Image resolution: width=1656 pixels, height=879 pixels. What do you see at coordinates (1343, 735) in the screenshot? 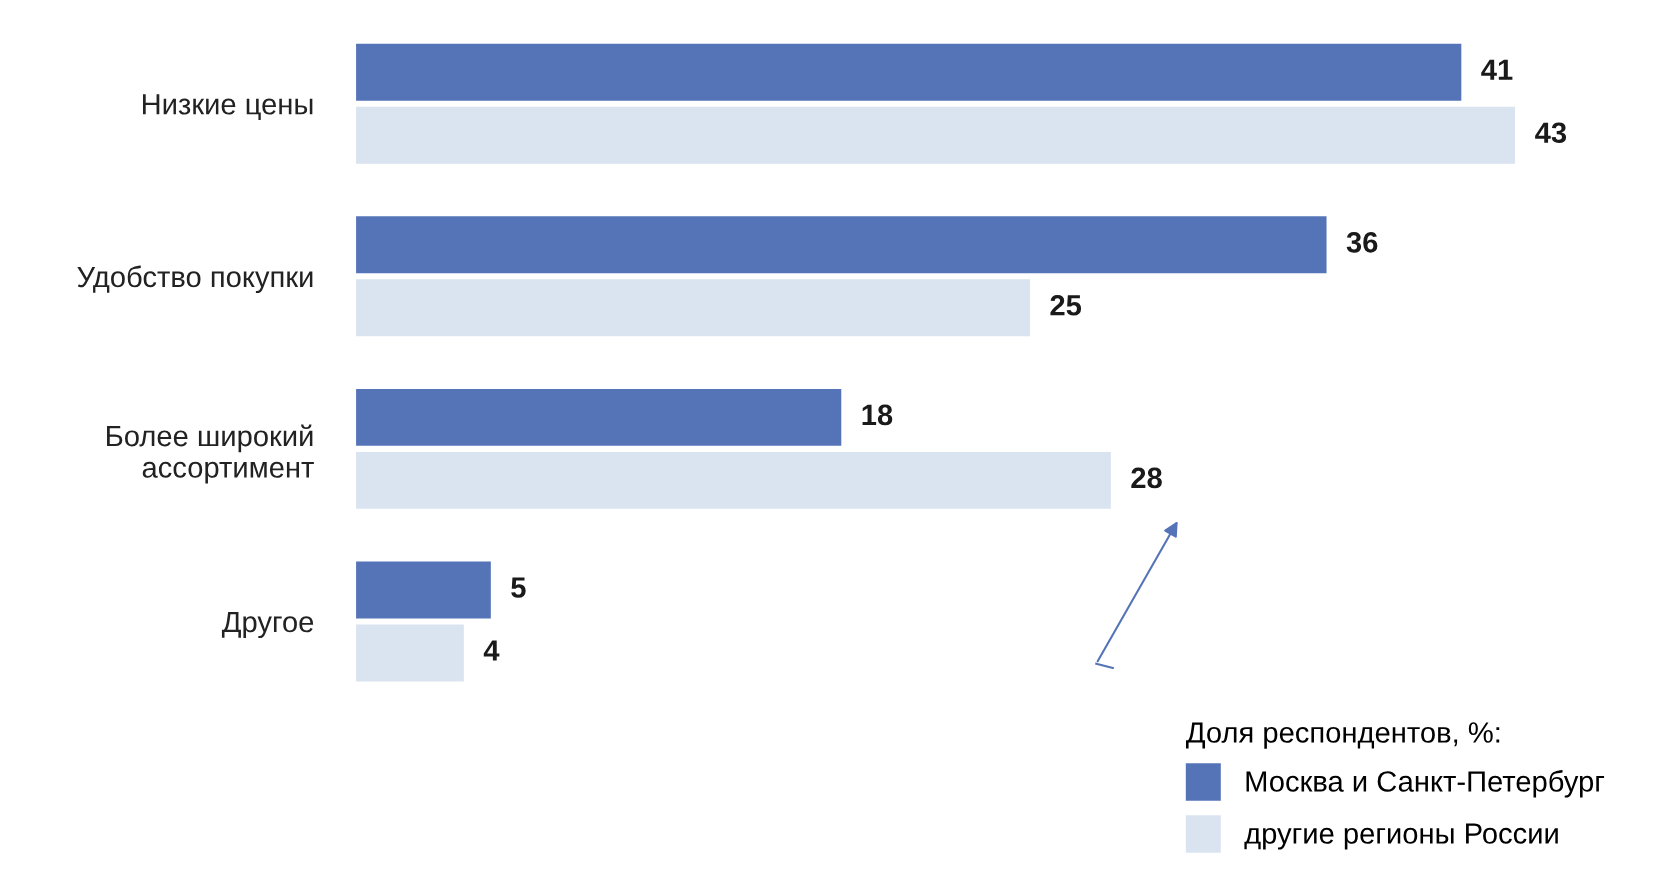
I see `legend-title: Доля респондентов, %:` at bounding box center [1343, 735].